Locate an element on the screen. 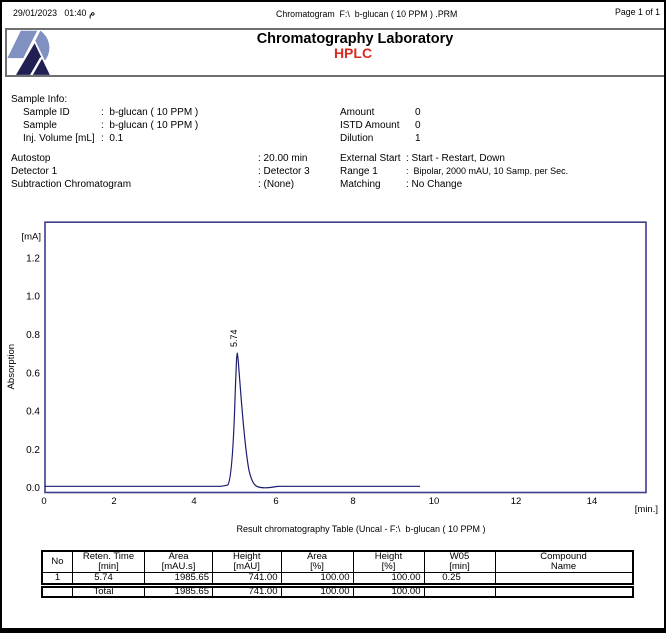 Image resolution: width=666 pixels, height=633 pixels. svg-text: 0.4 is located at coordinates (33, 412).